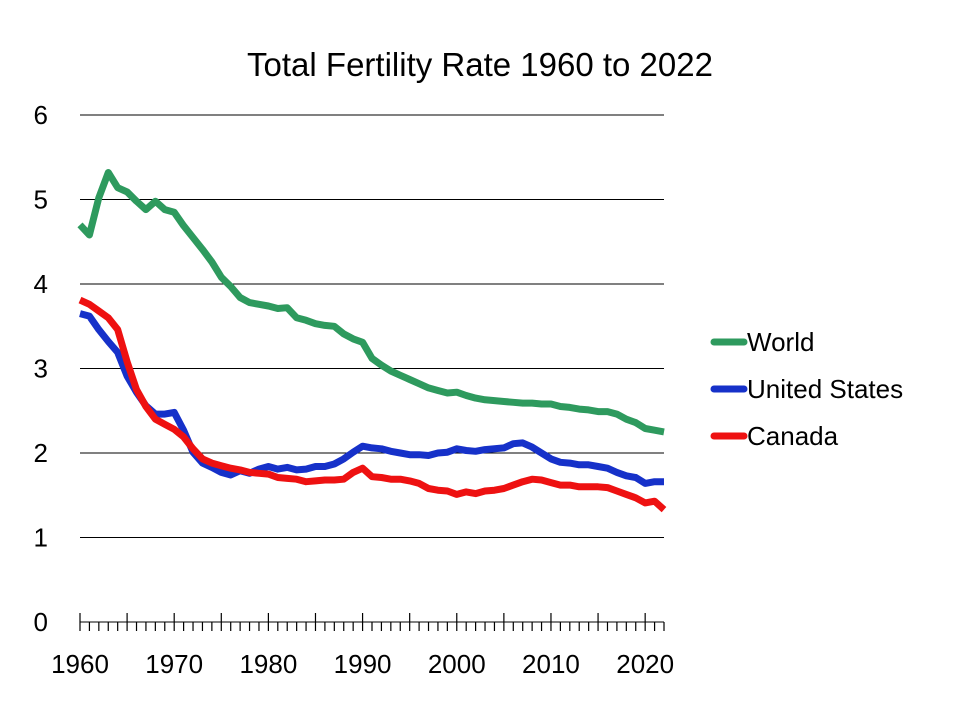 Image resolution: width=960 pixels, height=720 pixels. I want to click on x-tick-label: 1990, so click(363, 664).